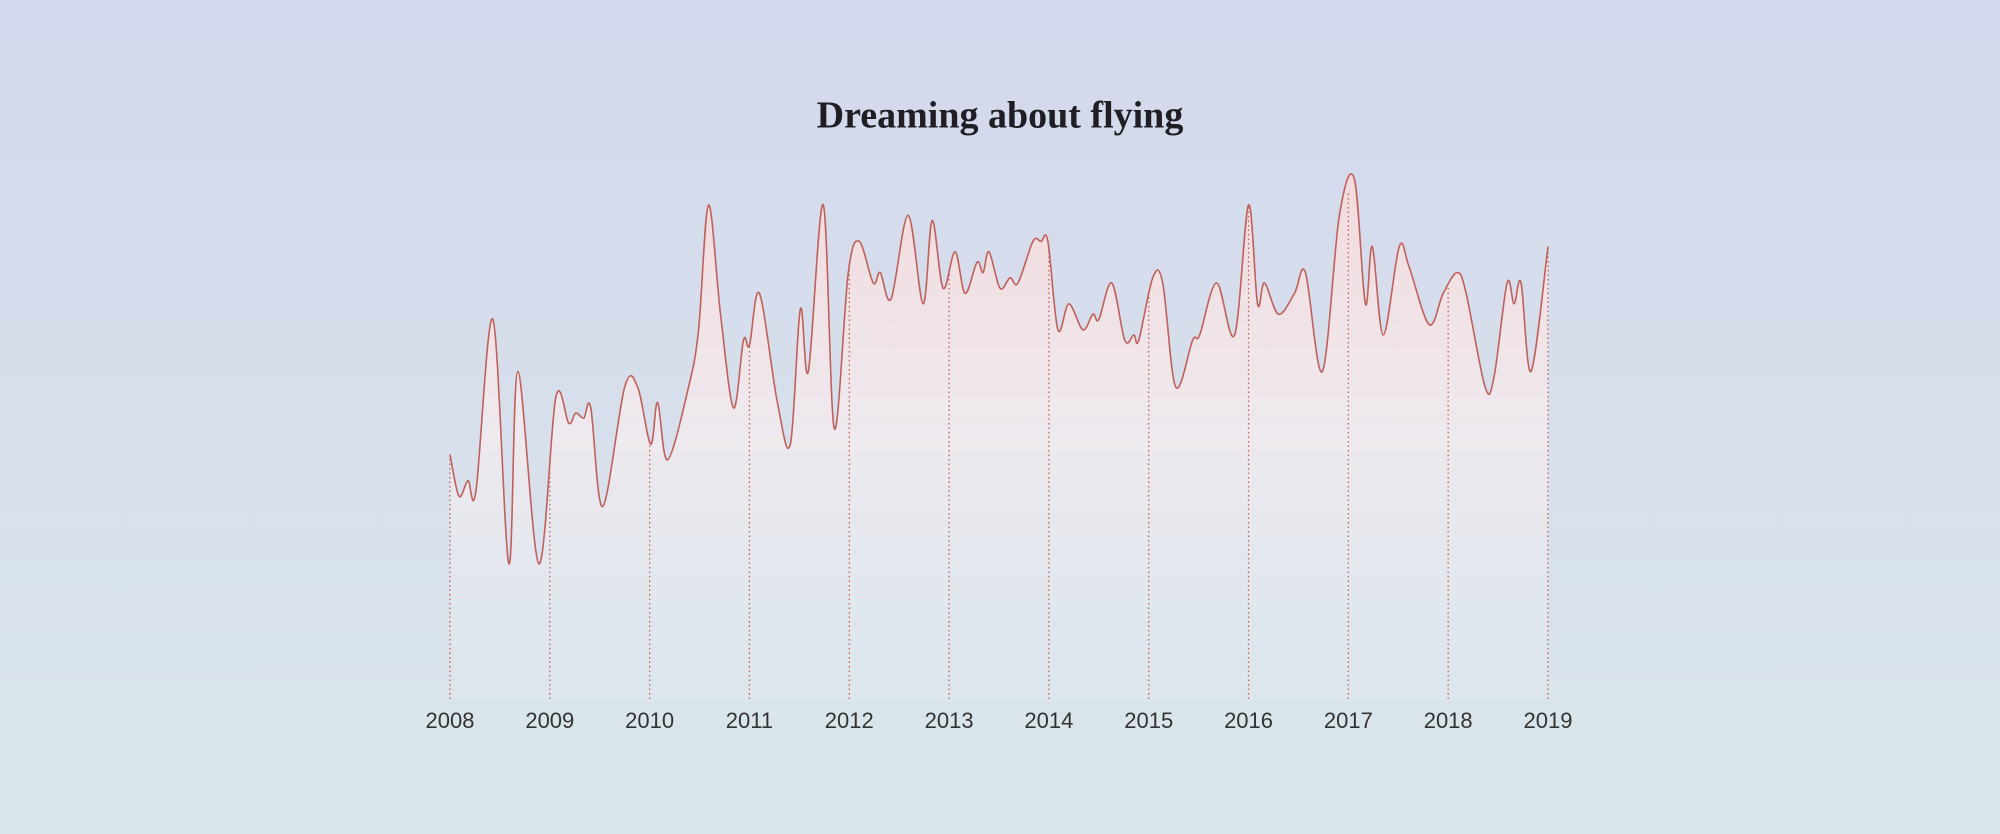 This screenshot has height=834, width=2000. Describe the element at coordinates (749, 720) in the screenshot. I see `x-tick-label: 2011` at that location.